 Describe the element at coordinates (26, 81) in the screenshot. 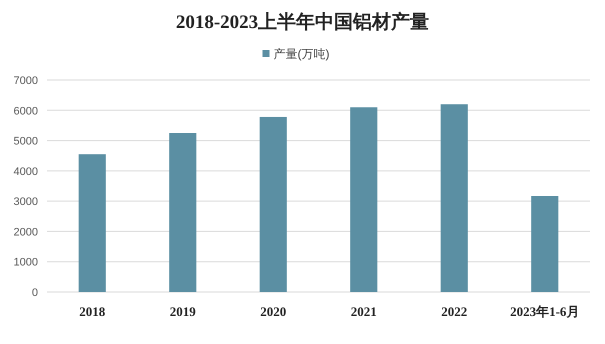

I see `y-tick-label: 7000` at that location.